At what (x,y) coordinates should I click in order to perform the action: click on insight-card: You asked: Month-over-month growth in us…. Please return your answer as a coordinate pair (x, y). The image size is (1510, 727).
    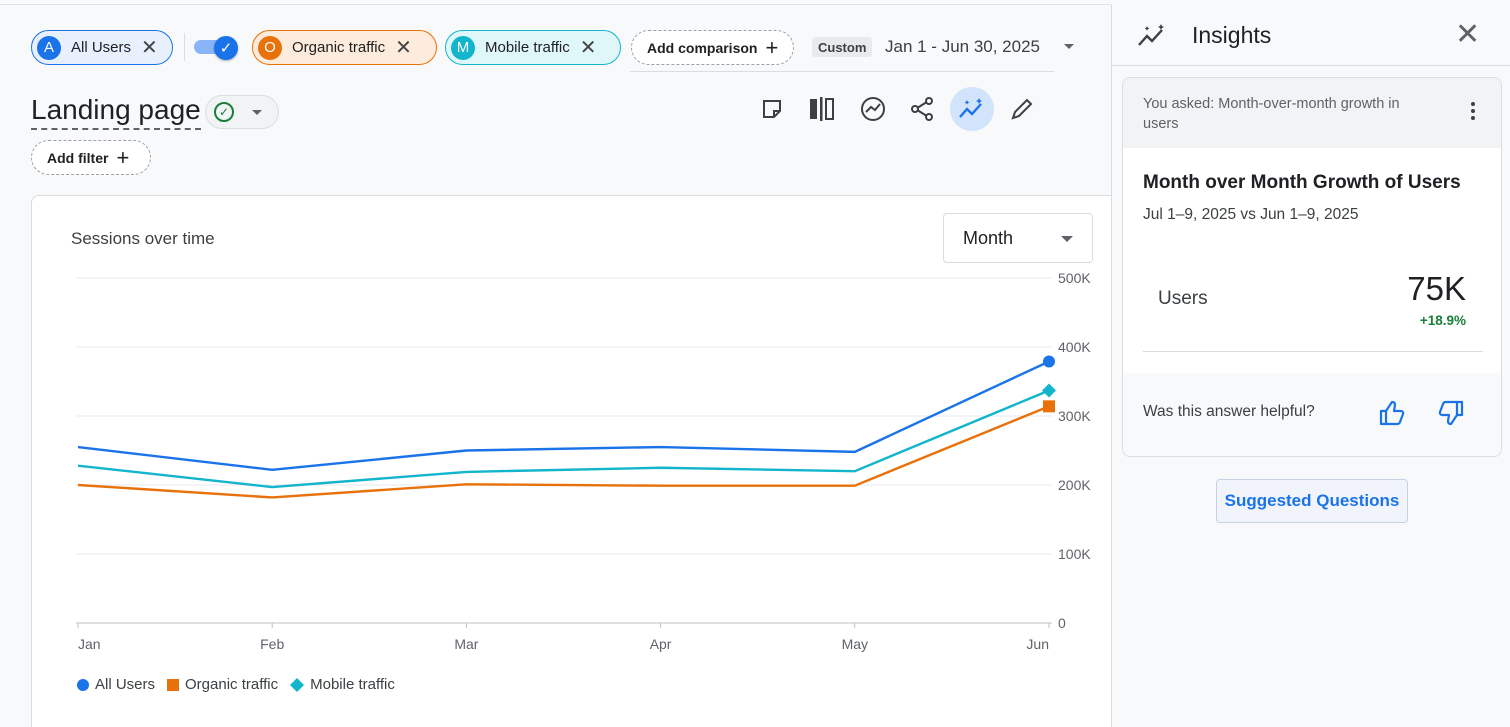
    Looking at the image, I should click on (1312, 267).